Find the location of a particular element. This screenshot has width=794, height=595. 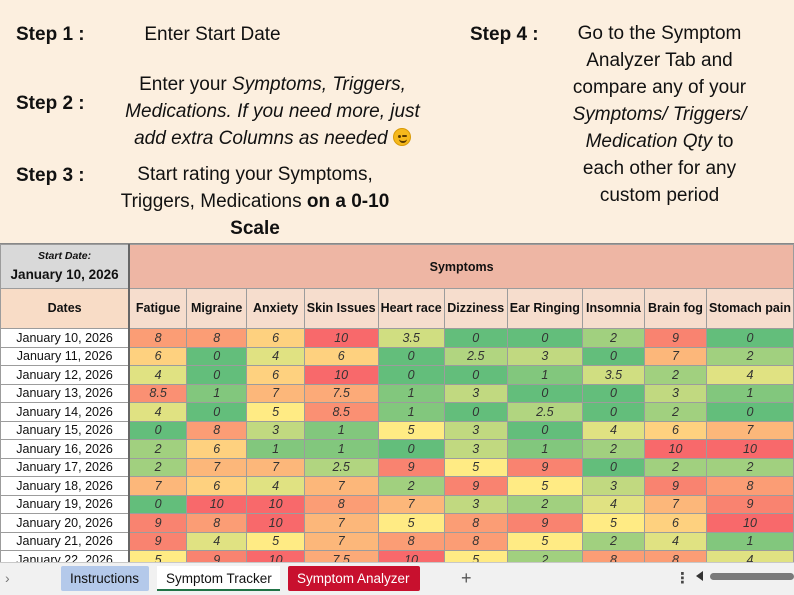

column-header: Ear Ringing is located at coordinates (544, 308).